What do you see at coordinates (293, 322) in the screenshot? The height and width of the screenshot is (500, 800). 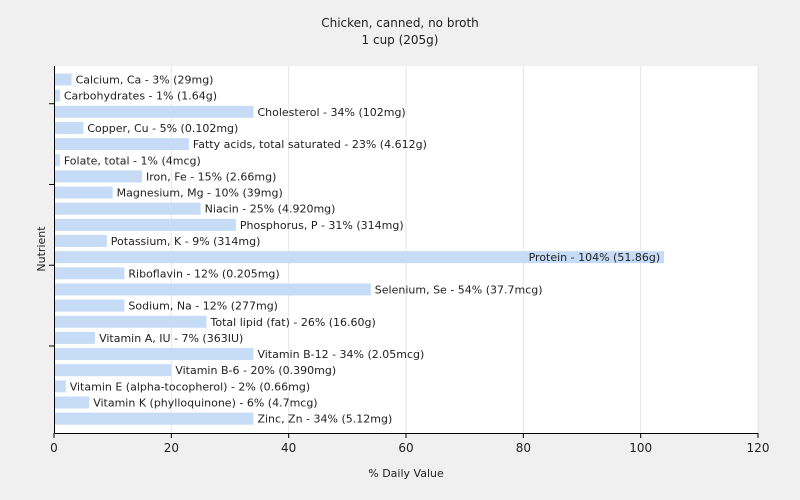 I see `bar-label: Total lipid (fat) - 26% (16.60g)` at bounding box center [293, 322].